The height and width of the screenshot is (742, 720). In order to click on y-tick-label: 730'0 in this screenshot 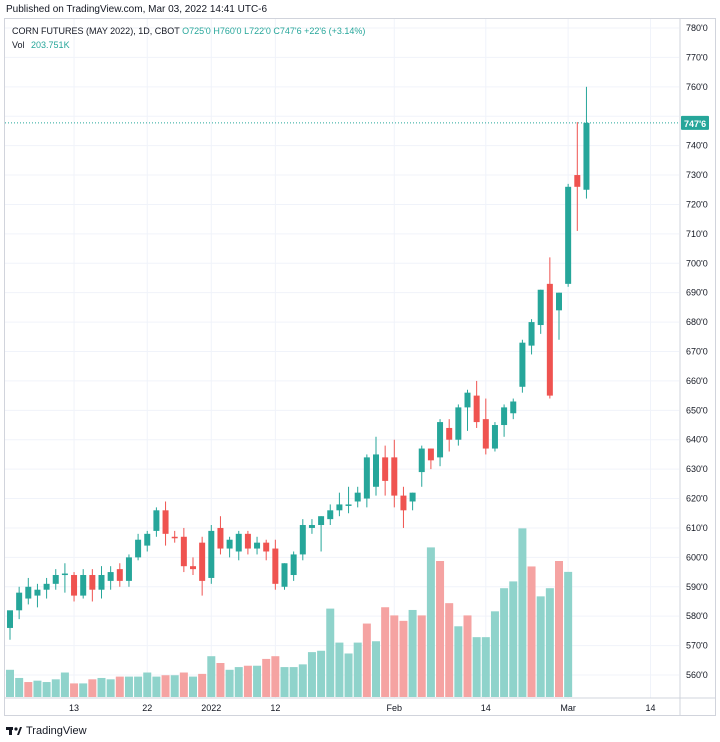, I will do `click(697, 175)`.